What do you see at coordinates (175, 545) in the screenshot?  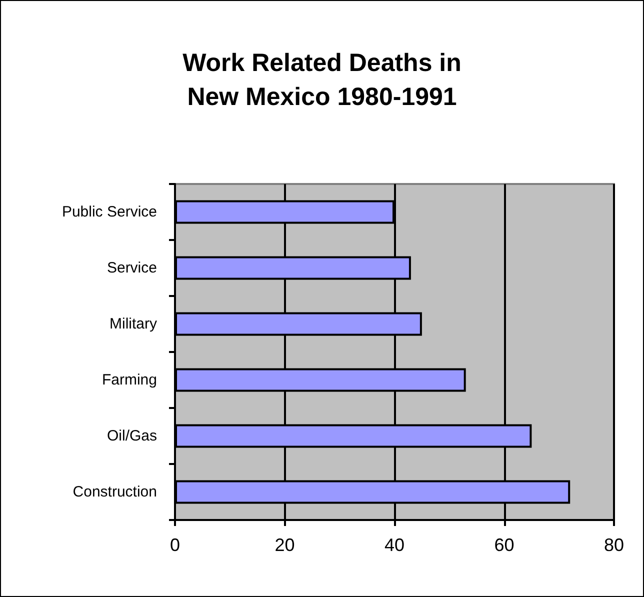 I see `x-tick-label: 0` at bounding box center [175, 545].